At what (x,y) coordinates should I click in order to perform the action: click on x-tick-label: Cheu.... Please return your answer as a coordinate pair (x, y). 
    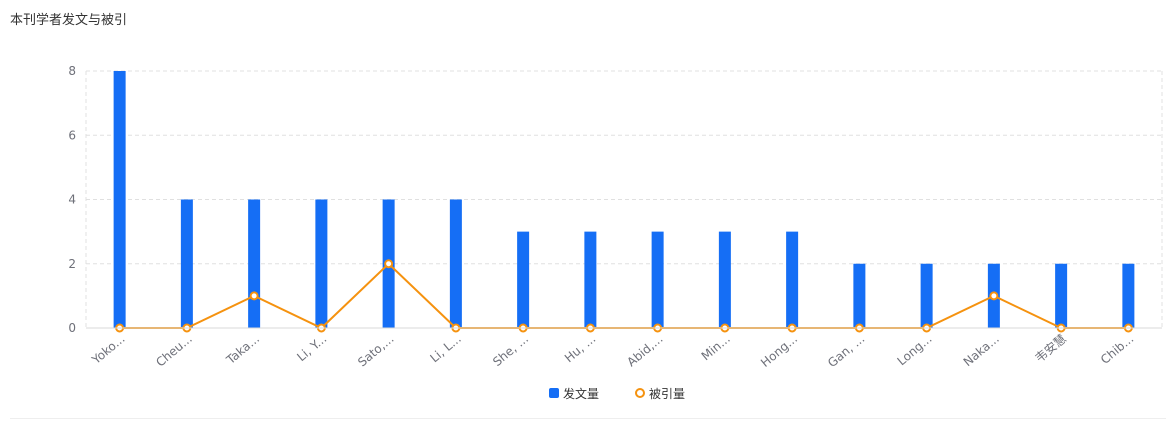
    Looking at the image, I should click on (173, 351).